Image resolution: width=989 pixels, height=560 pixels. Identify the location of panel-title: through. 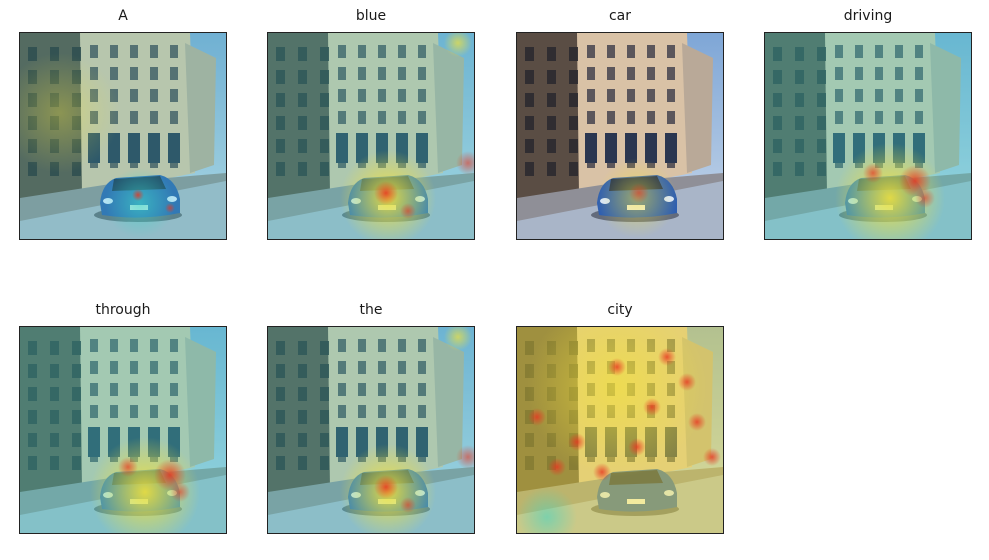
(123, 310).